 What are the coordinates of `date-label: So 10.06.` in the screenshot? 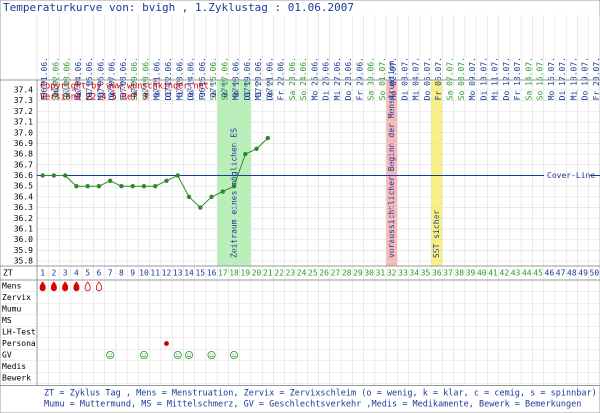 It's located at (145, 78).